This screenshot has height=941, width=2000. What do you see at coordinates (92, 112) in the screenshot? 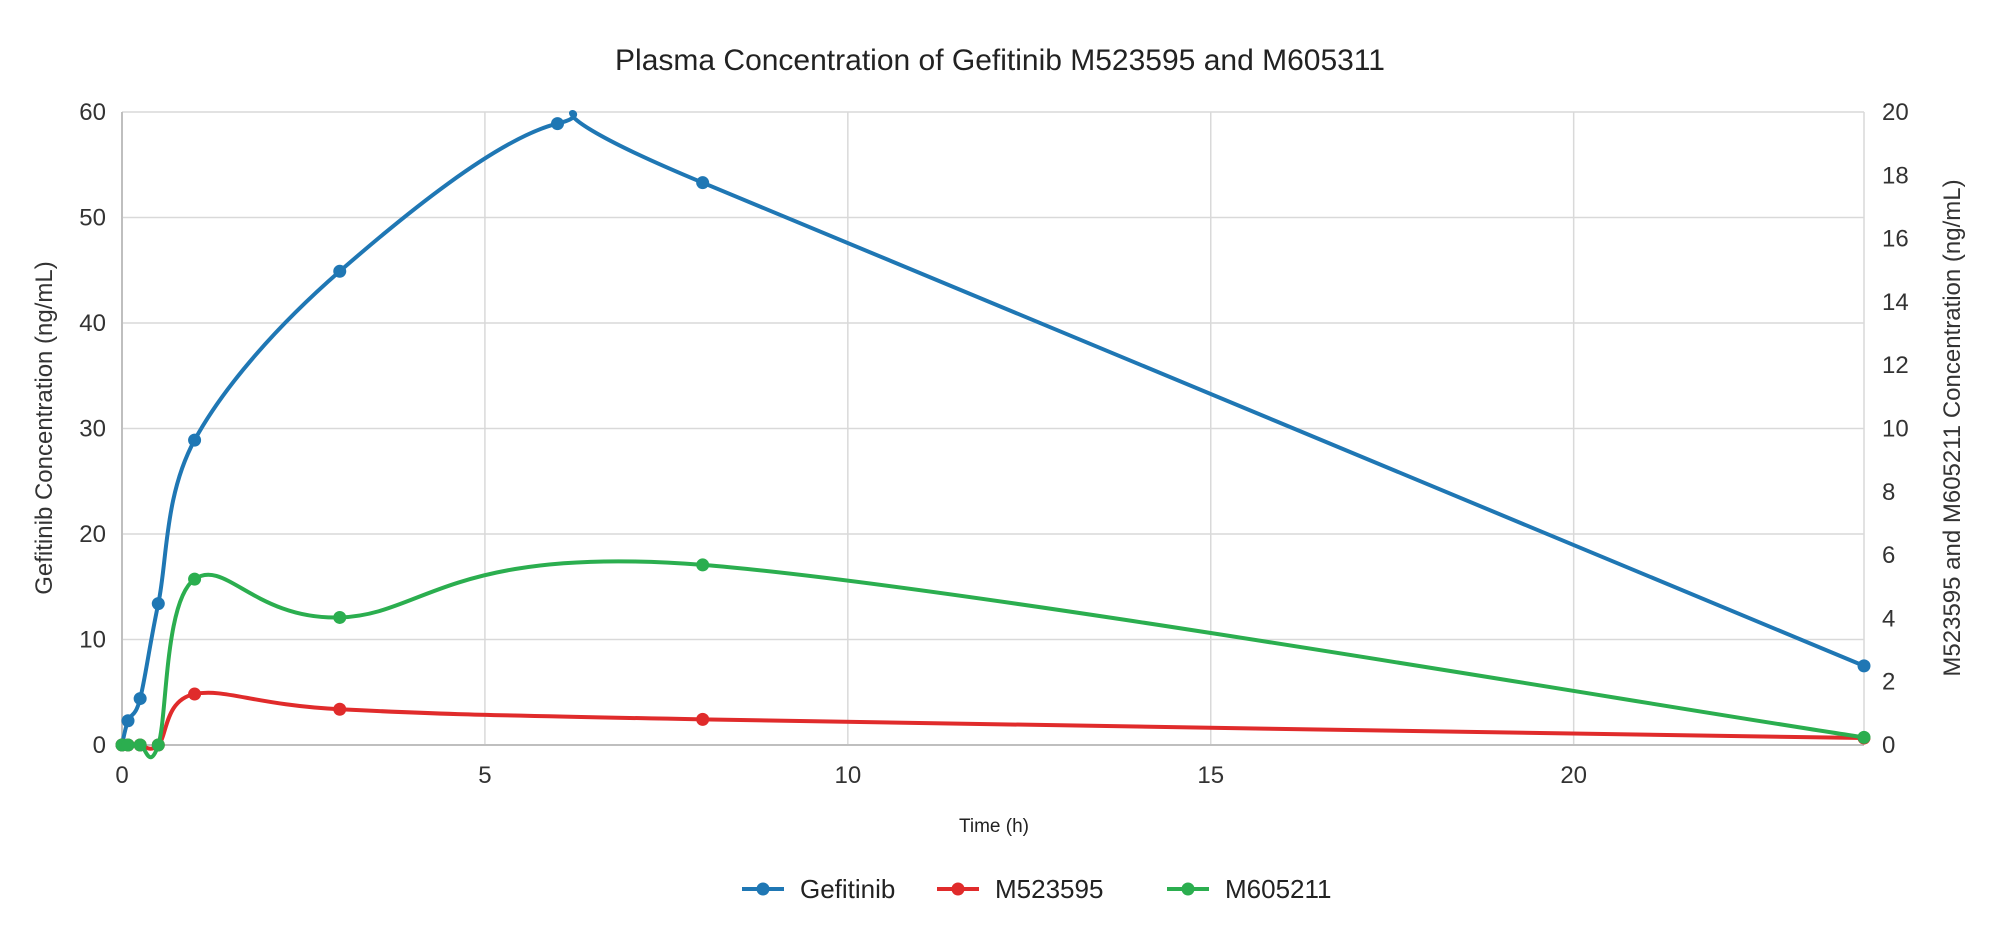
I see `y-tick-label: 60` at bounding box center [92, 112].